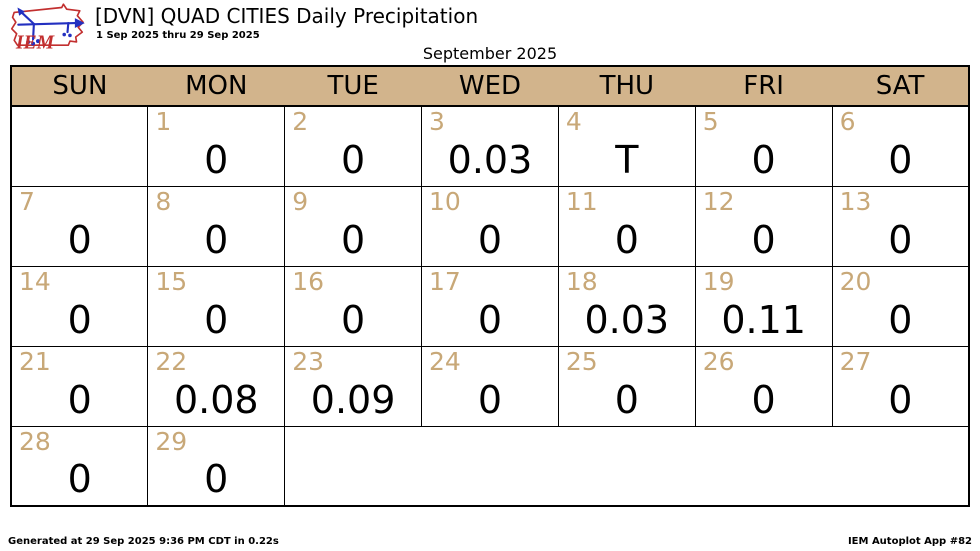 The image size is (980, 551). Describe the element at coordinates (581, 281) in the screenshot. I see `day-number: 18` at that location.